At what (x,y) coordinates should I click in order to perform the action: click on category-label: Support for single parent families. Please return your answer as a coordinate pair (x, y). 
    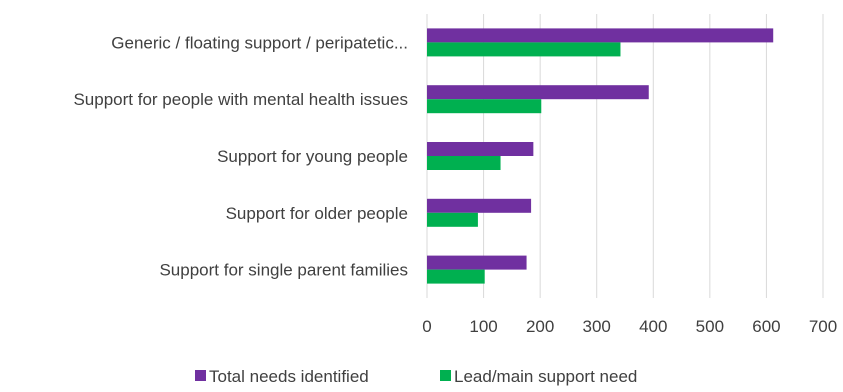
    Looking at the image, I should click on (283, 270).